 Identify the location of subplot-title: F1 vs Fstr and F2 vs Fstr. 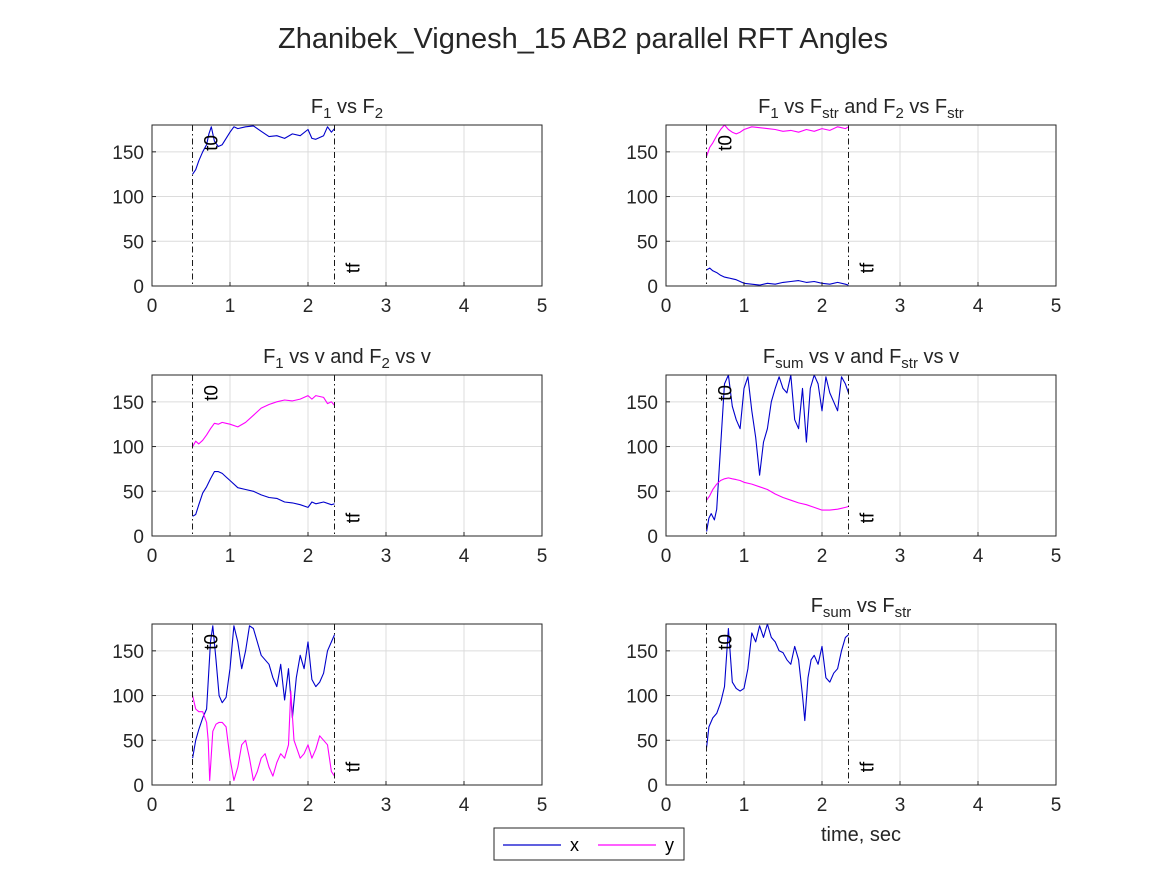
(861, 109).